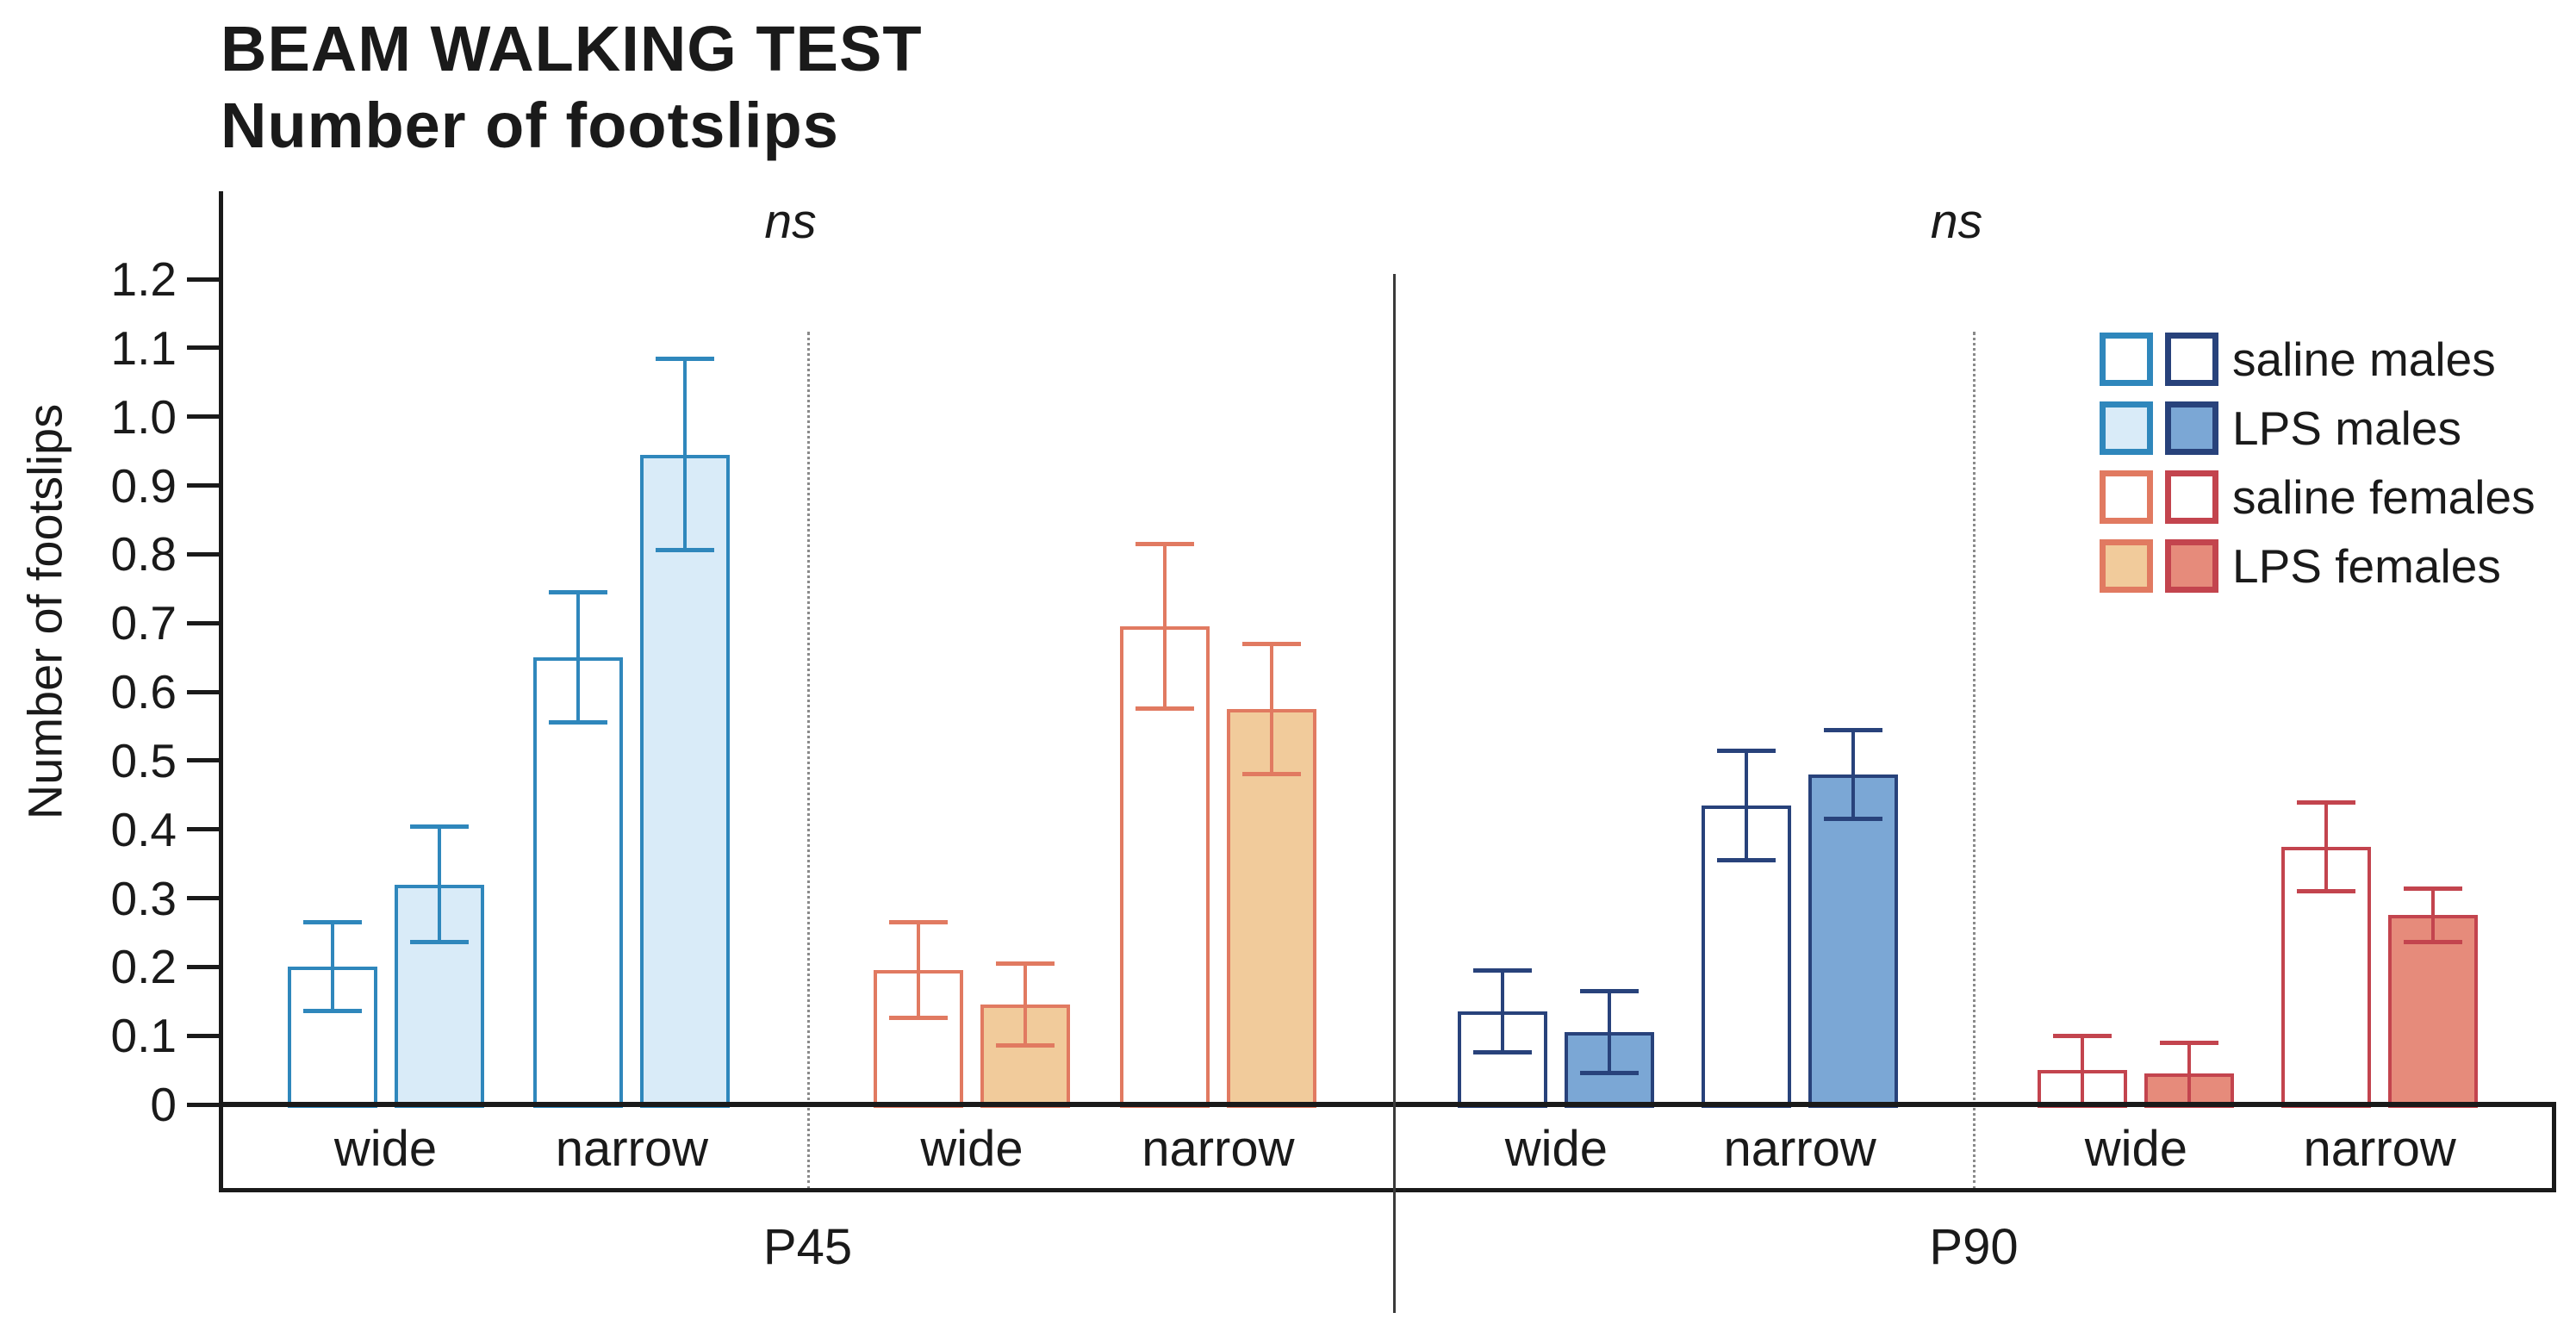  Describe the element at coordinates (204, 1035) in the screenshot. I see `y-tick-mark-0.1` at that location.